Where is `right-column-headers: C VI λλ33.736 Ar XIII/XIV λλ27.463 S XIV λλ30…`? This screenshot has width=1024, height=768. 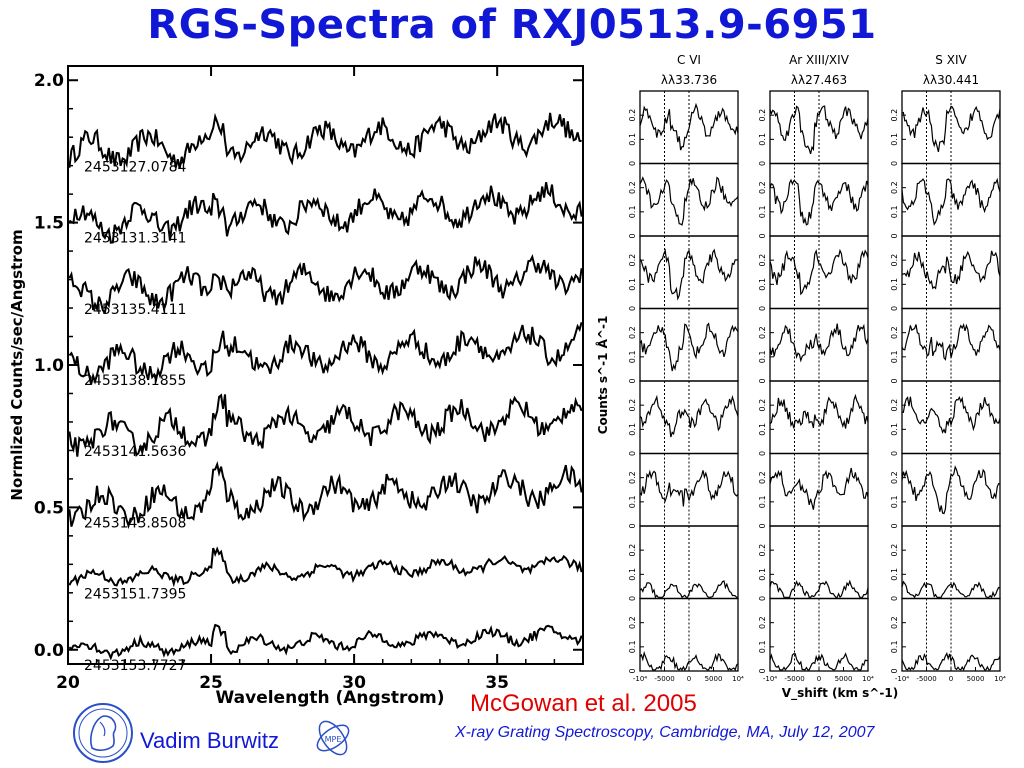 right-column-headers: C VI λλ33.736 Ar XIII/XIV λλ27.463 S XIV λλ30… is located at coordinates (820, 70).